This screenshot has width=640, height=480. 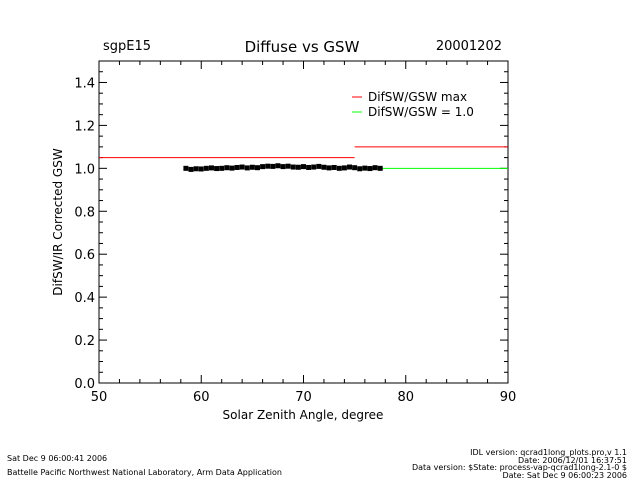 I want to click on chart-title: Diffuse vs GSW, so click(x=302, y=47).